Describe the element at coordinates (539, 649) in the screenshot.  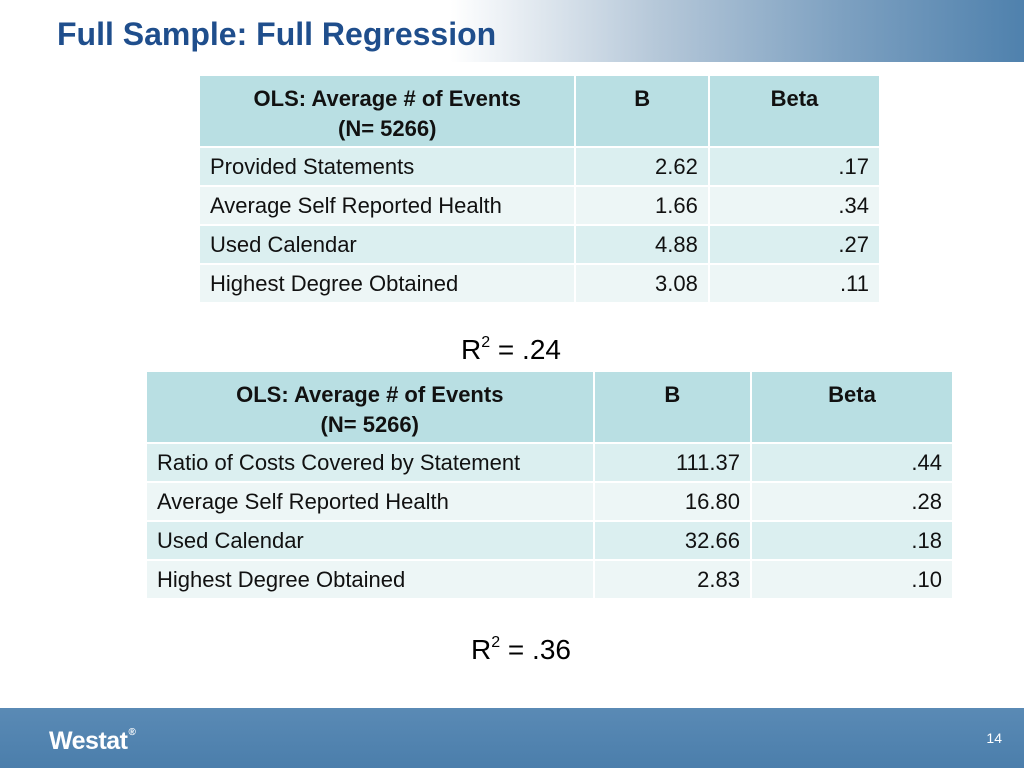
I see `r-squared-value: = .36` at that location.